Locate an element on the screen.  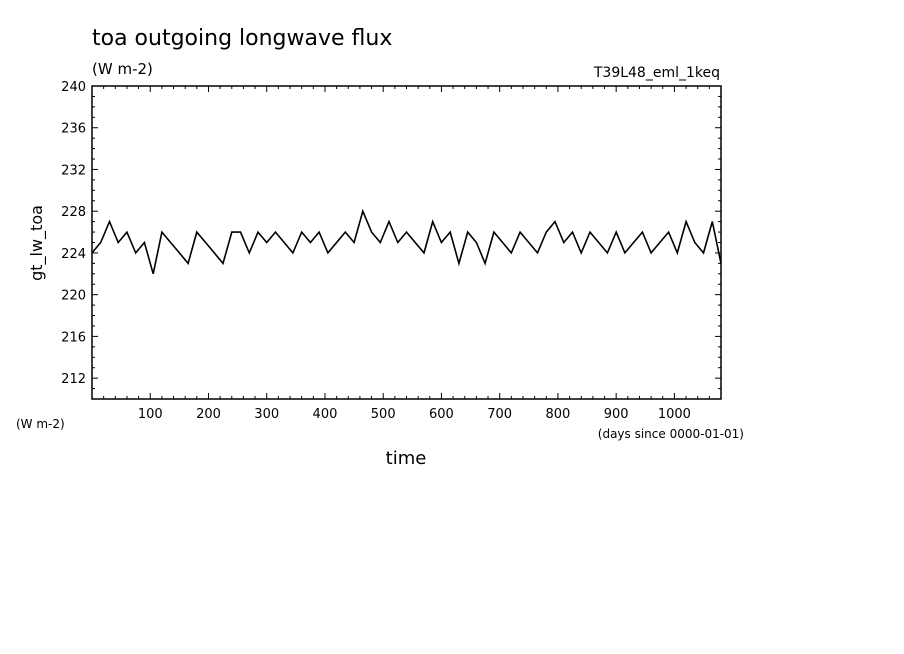
run-label: T39L48_eml_1keq is located at coordinates (656, 73).